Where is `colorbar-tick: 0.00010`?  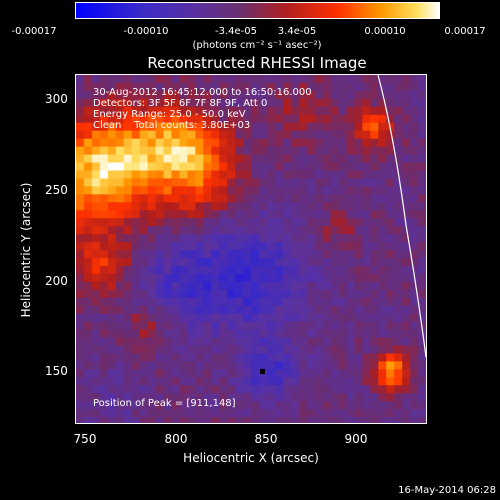 colorbar-tick: 0.00010 is located at coordinates (385, 31).